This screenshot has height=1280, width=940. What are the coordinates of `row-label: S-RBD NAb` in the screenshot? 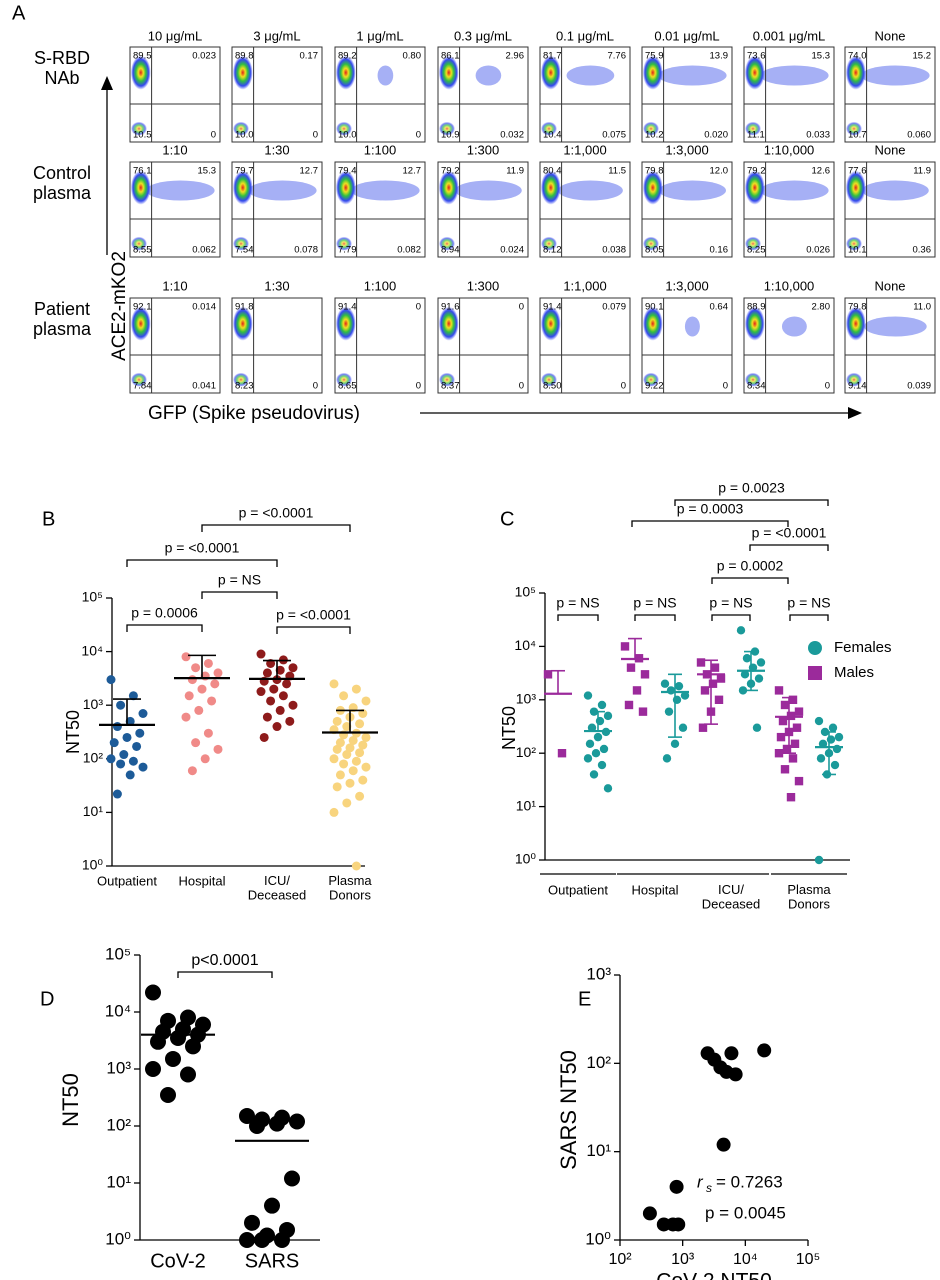 It's located at (62, 68).